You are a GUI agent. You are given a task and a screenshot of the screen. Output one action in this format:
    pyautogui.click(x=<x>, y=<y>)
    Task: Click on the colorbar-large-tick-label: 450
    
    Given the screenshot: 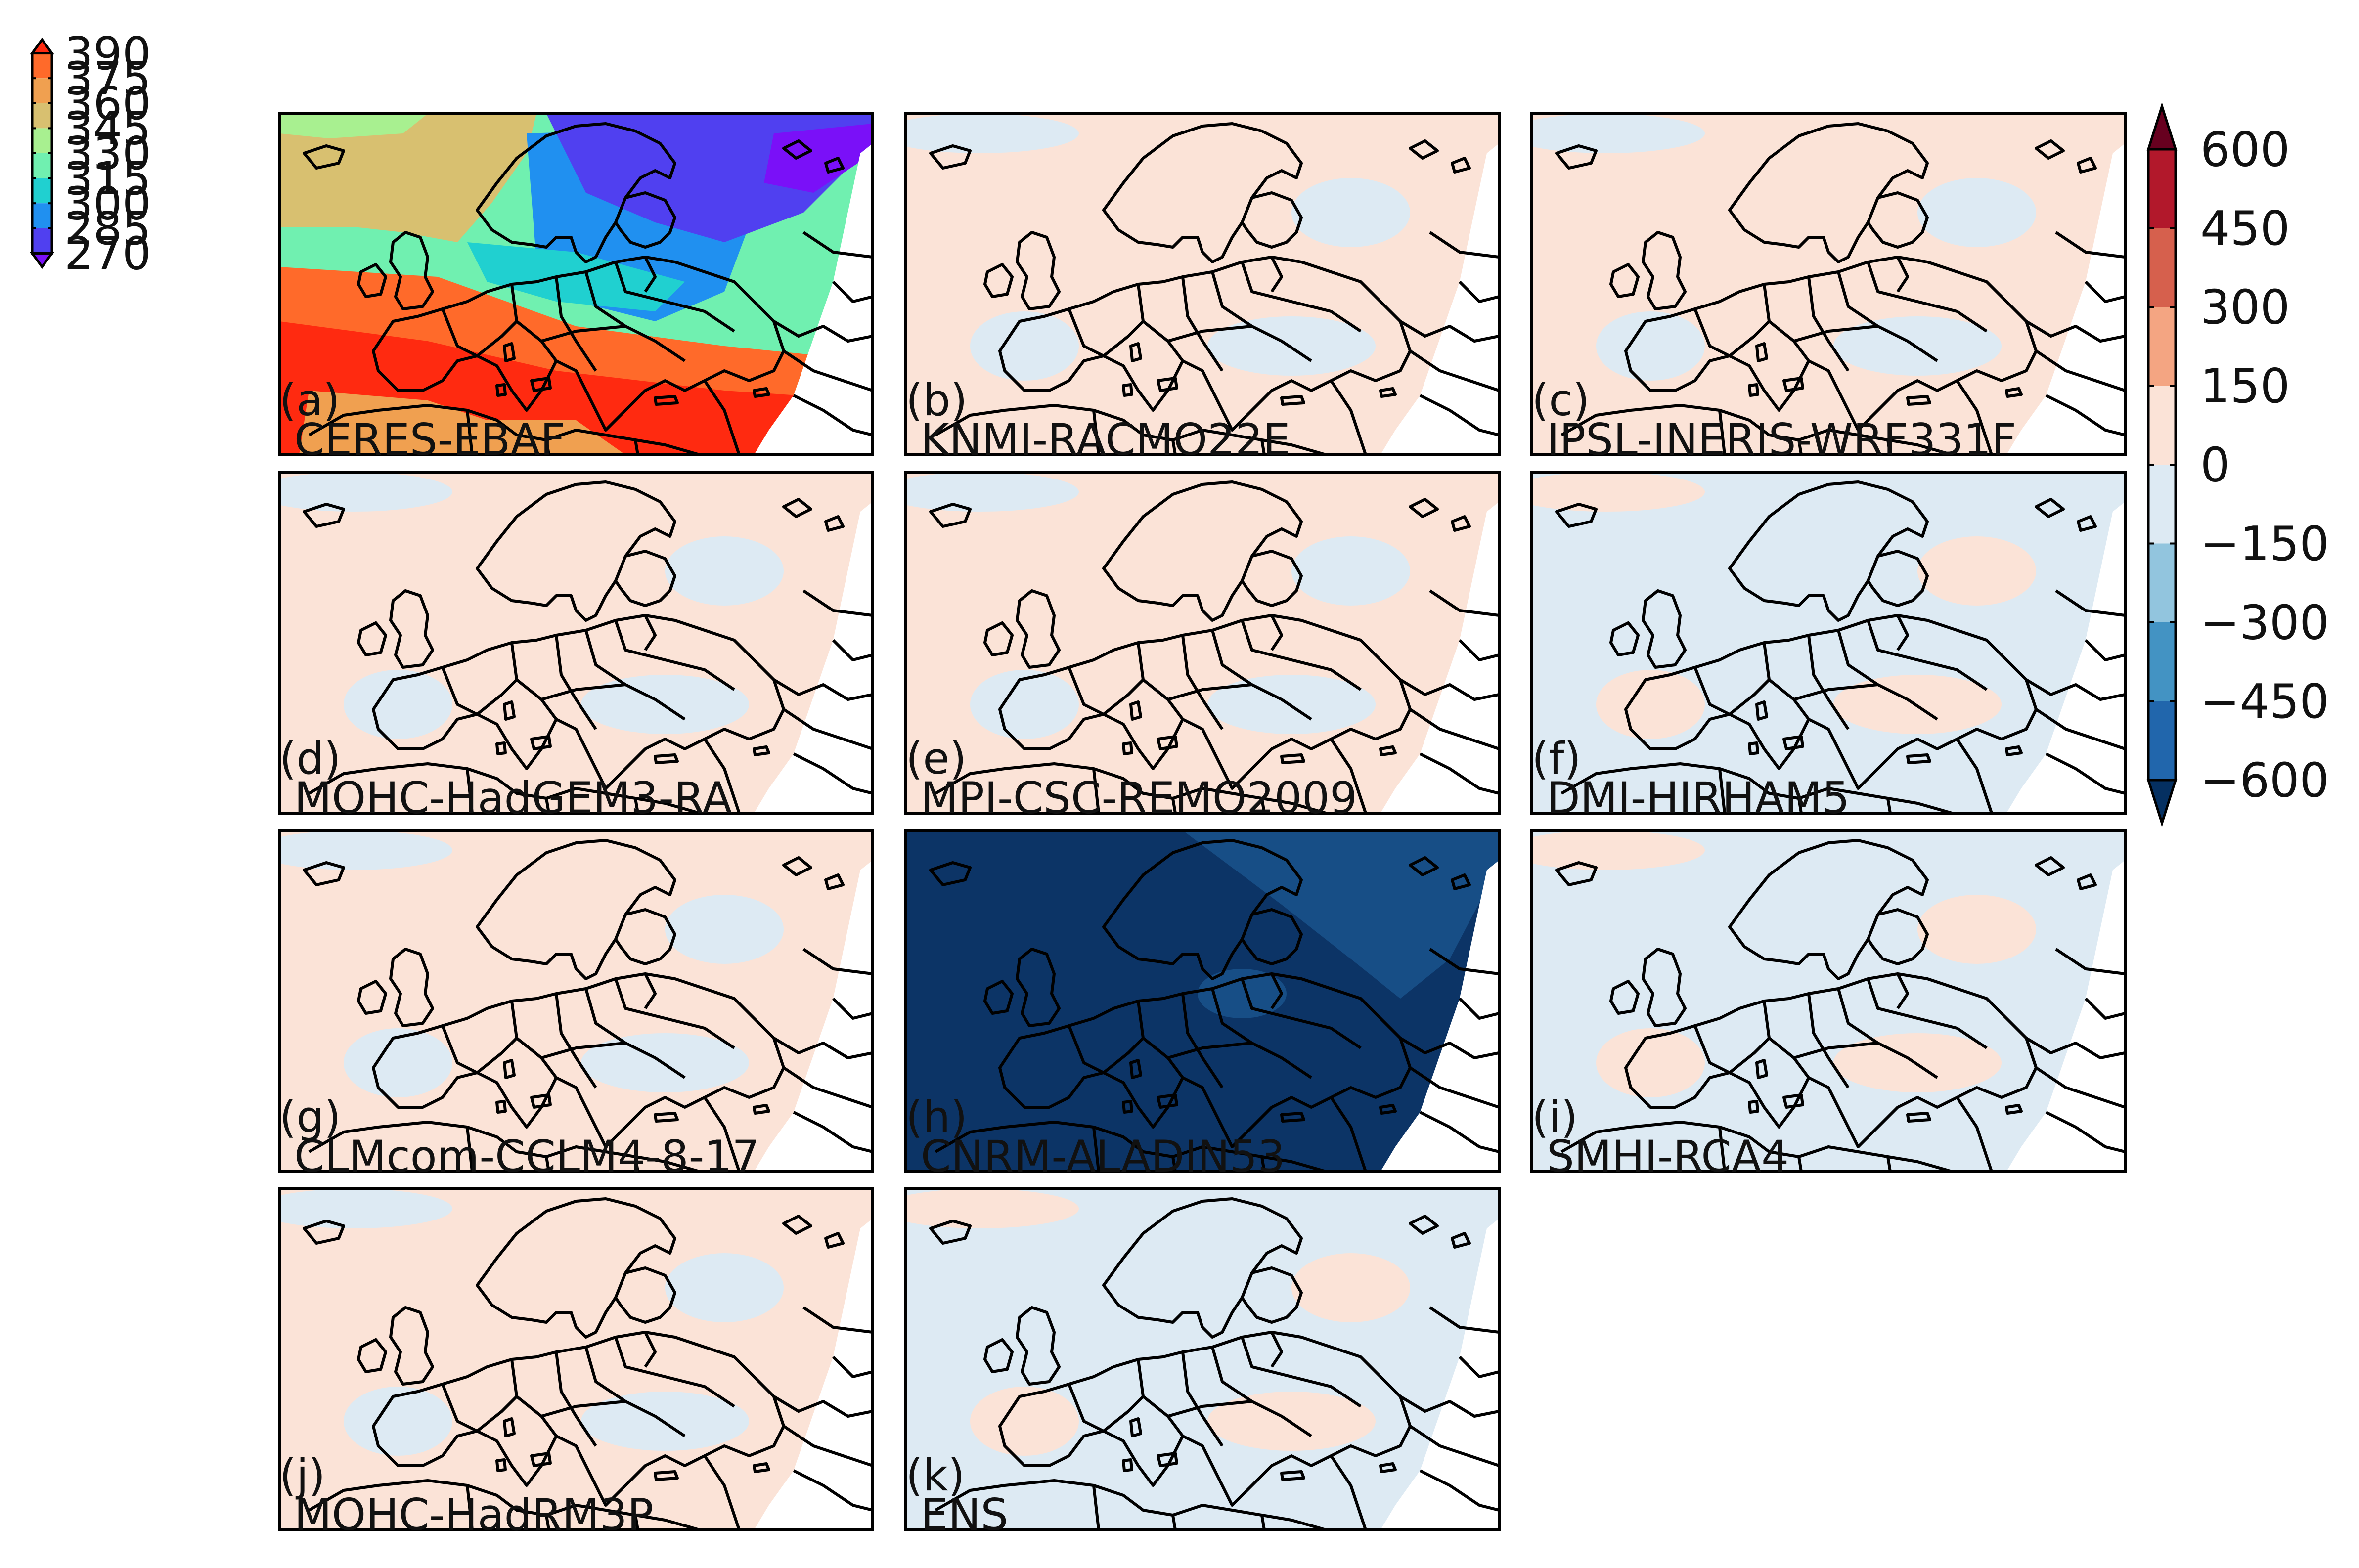 What is the action you would take?
    pyautogui.click(x=2245, y=229)
    